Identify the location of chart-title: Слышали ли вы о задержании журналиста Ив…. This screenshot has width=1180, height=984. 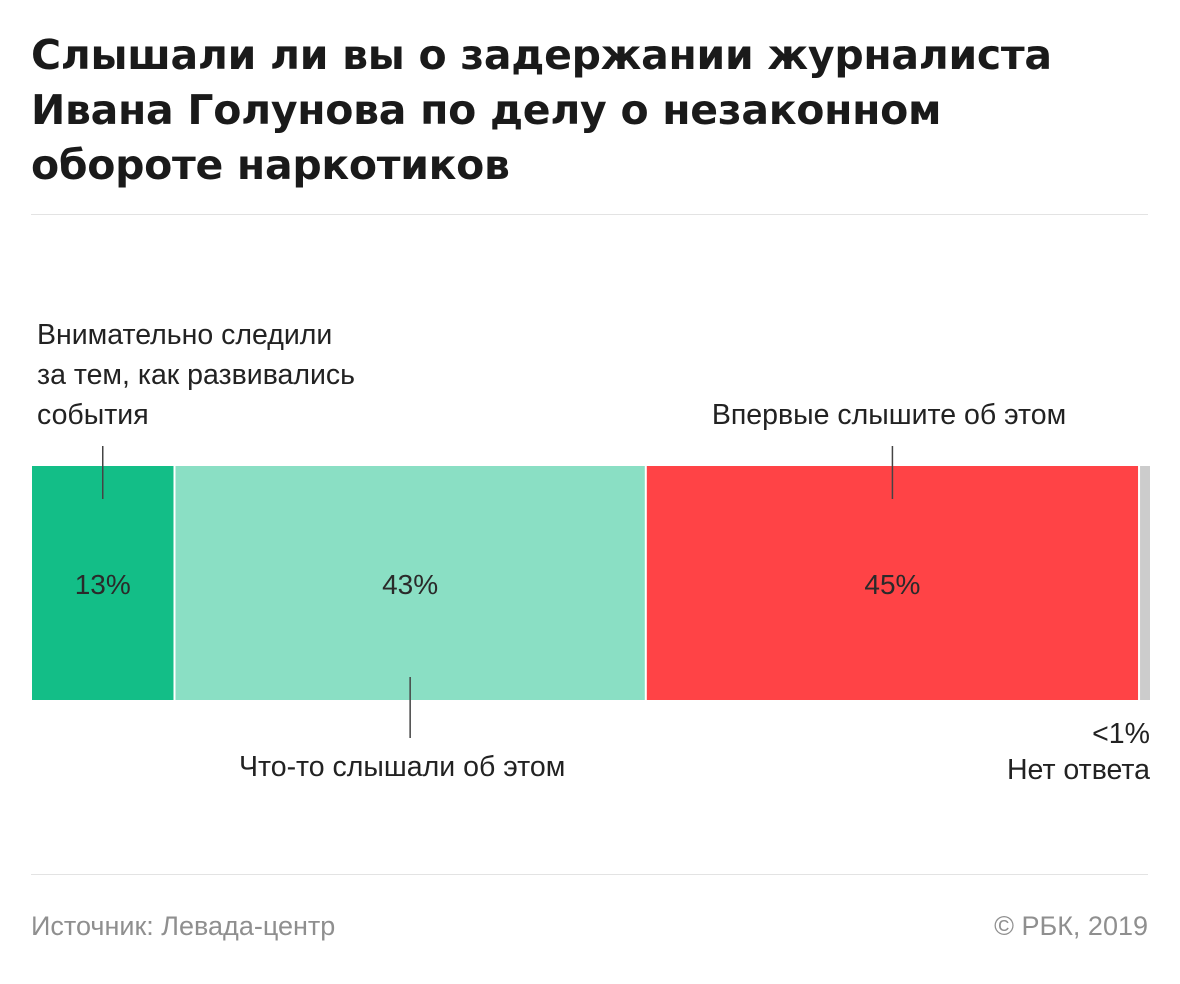
(541, 110).